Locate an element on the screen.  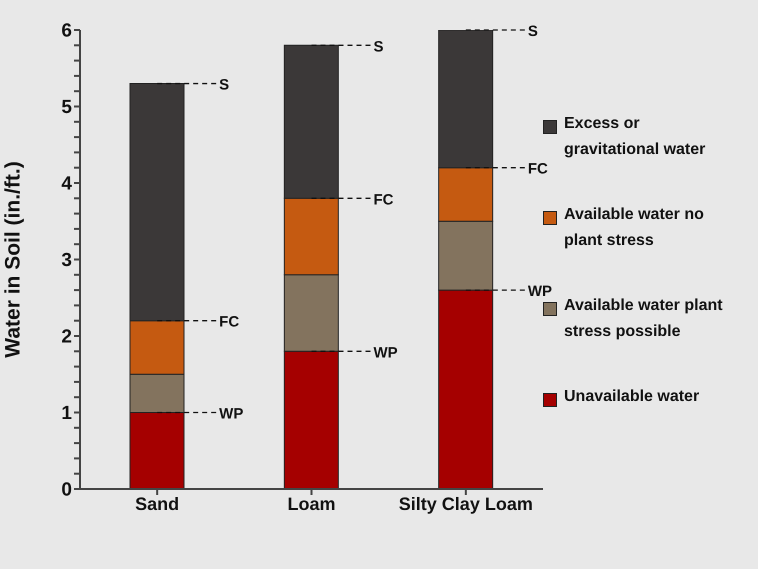
x-tick-label: Sand is located at coordinates (157, 504).